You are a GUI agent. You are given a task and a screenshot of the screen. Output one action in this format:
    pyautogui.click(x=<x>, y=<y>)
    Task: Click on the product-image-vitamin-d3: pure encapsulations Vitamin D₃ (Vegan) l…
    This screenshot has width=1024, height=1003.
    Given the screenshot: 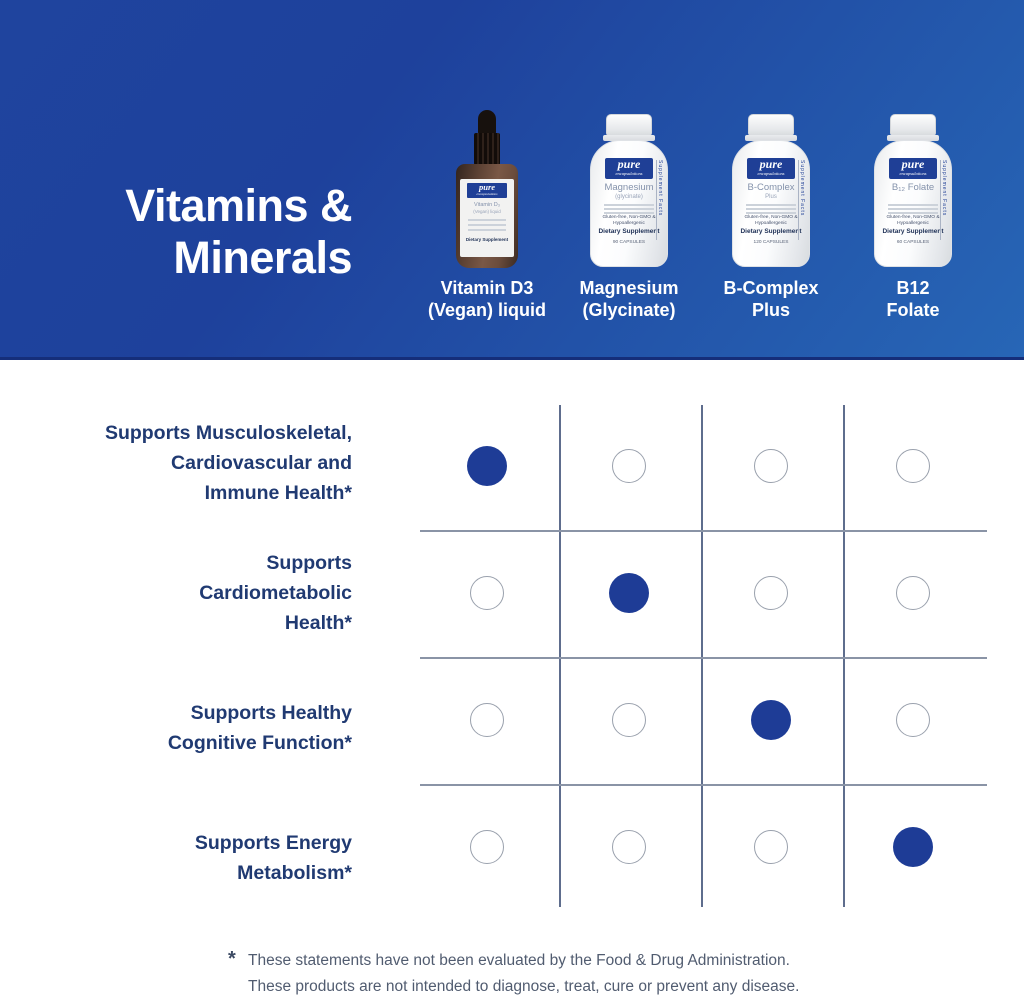 What is the action you would take?
    pyautogui.click(x=487, y=189)
    